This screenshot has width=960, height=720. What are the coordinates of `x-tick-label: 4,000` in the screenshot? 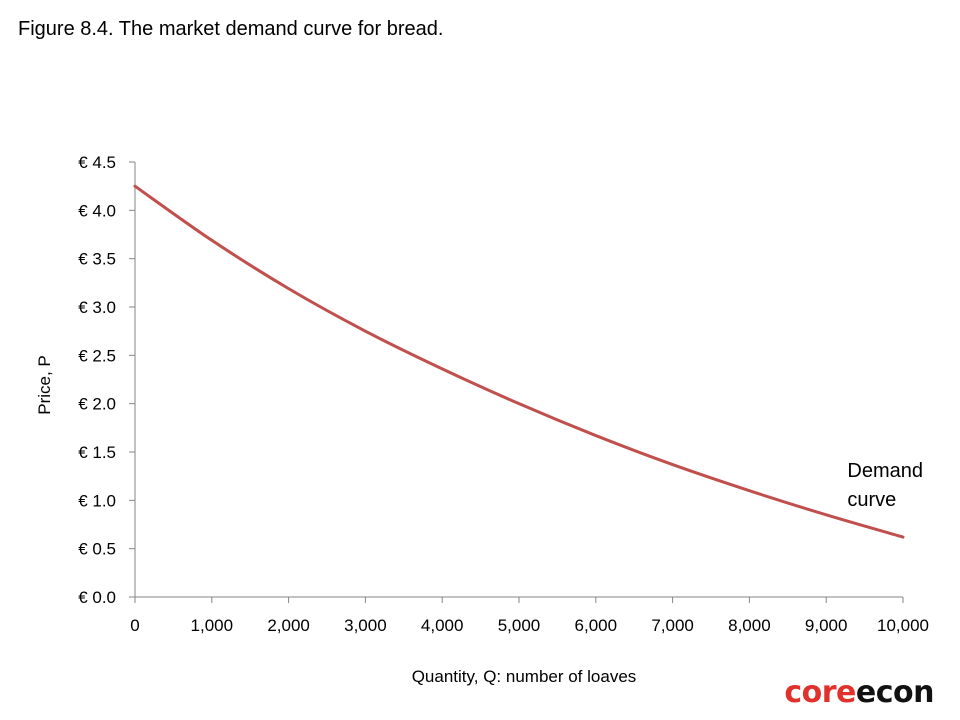 It's located at (442, 625).